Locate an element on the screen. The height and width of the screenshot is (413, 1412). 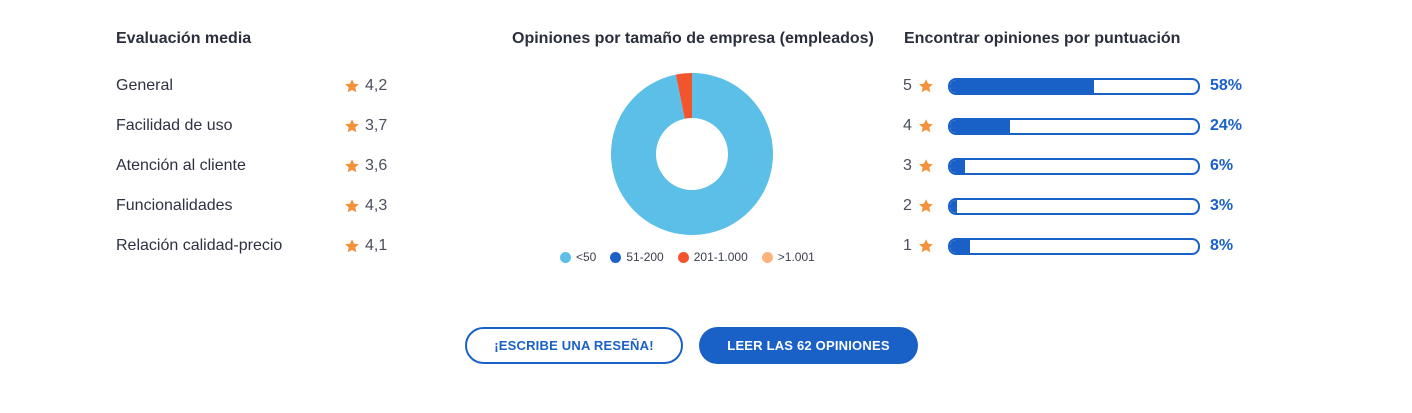
average-rating-row: General 4,2 is located at coordinates (256, 86).